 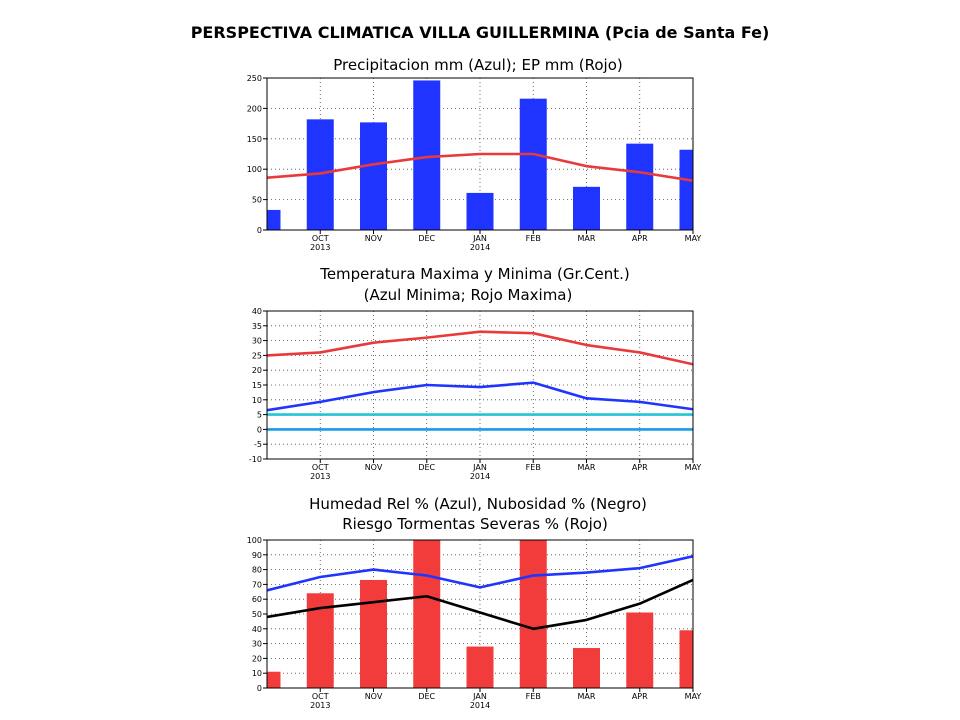 What do you see at coordinates (254, 78) in the screenshot?
I see `y-tick-label: 250` at bounding box center [254, 78].